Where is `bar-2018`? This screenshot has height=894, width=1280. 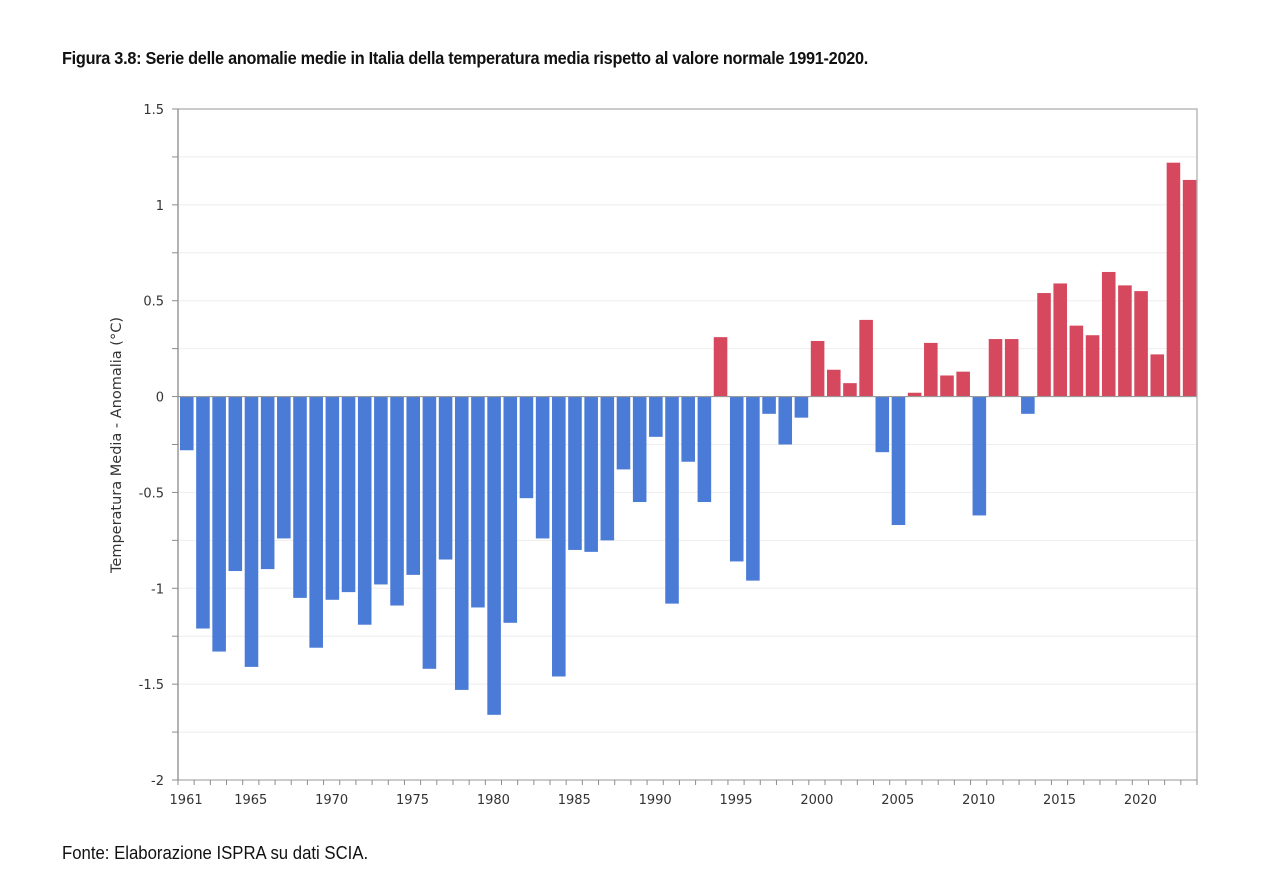
bar-2018 is located at coordinates (1108, 334).